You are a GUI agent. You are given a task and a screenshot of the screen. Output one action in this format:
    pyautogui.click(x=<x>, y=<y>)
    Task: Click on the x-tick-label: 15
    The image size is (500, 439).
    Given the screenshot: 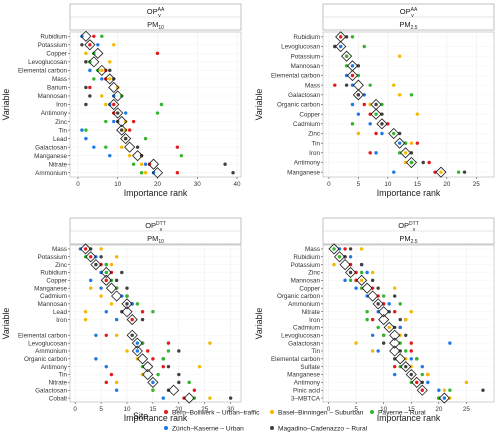 What is the action you would take?
    pyautogui.click(x=412, y=409)
    